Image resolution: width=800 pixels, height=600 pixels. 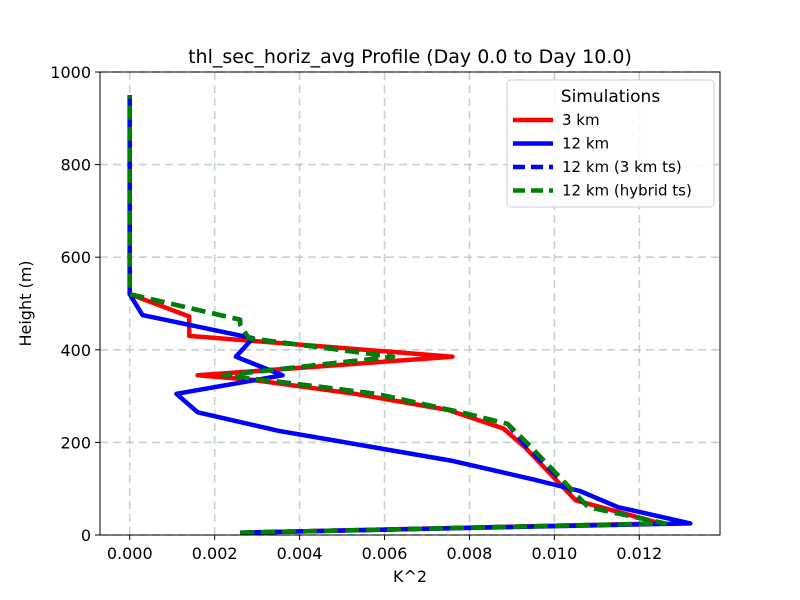 I want to click on x-tick-label: 0.012, so click(x=639, y=553).